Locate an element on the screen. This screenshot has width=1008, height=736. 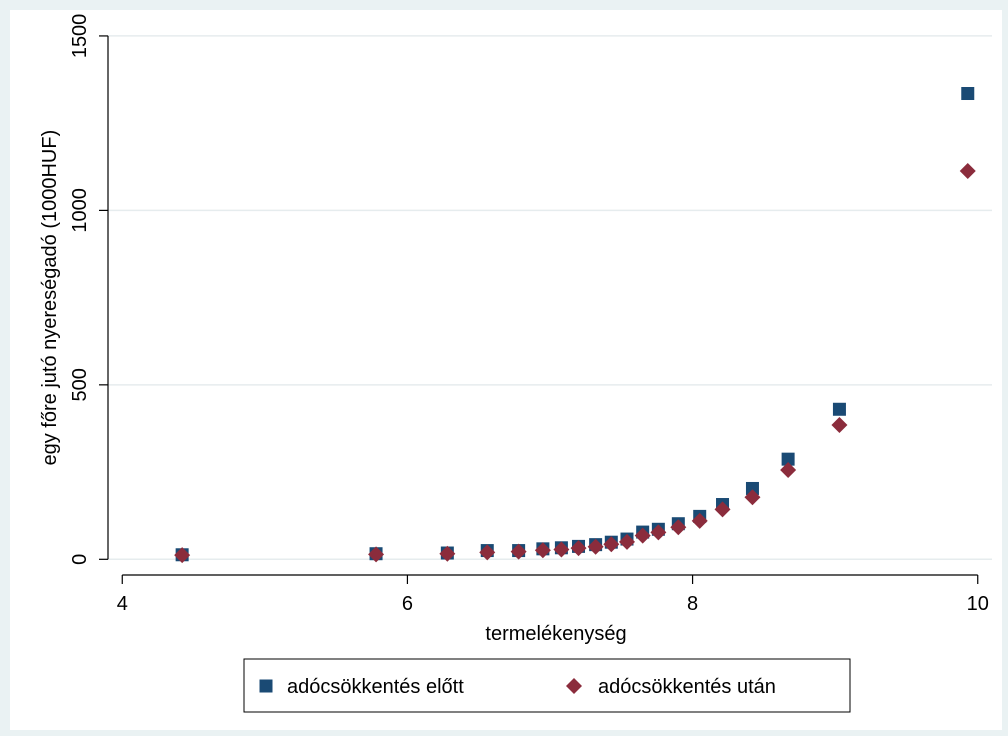
y-tick-label: 0 is located at coordinates (80, 559).